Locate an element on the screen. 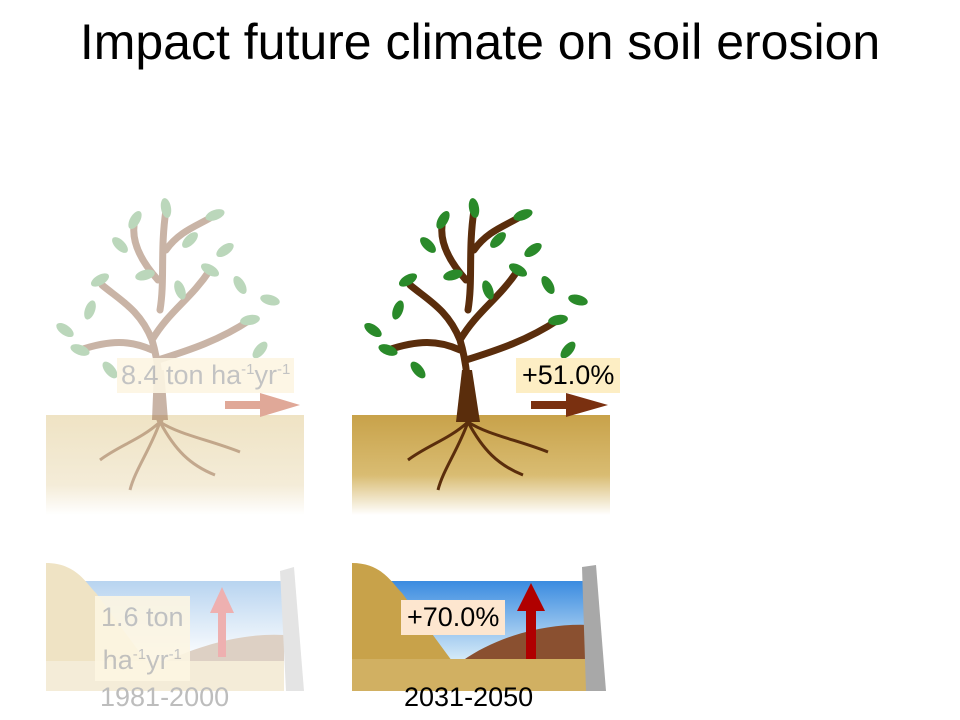 The height and width of the screenshot is (720, 960). future-tree-scene is located at coordinates (481, 356).